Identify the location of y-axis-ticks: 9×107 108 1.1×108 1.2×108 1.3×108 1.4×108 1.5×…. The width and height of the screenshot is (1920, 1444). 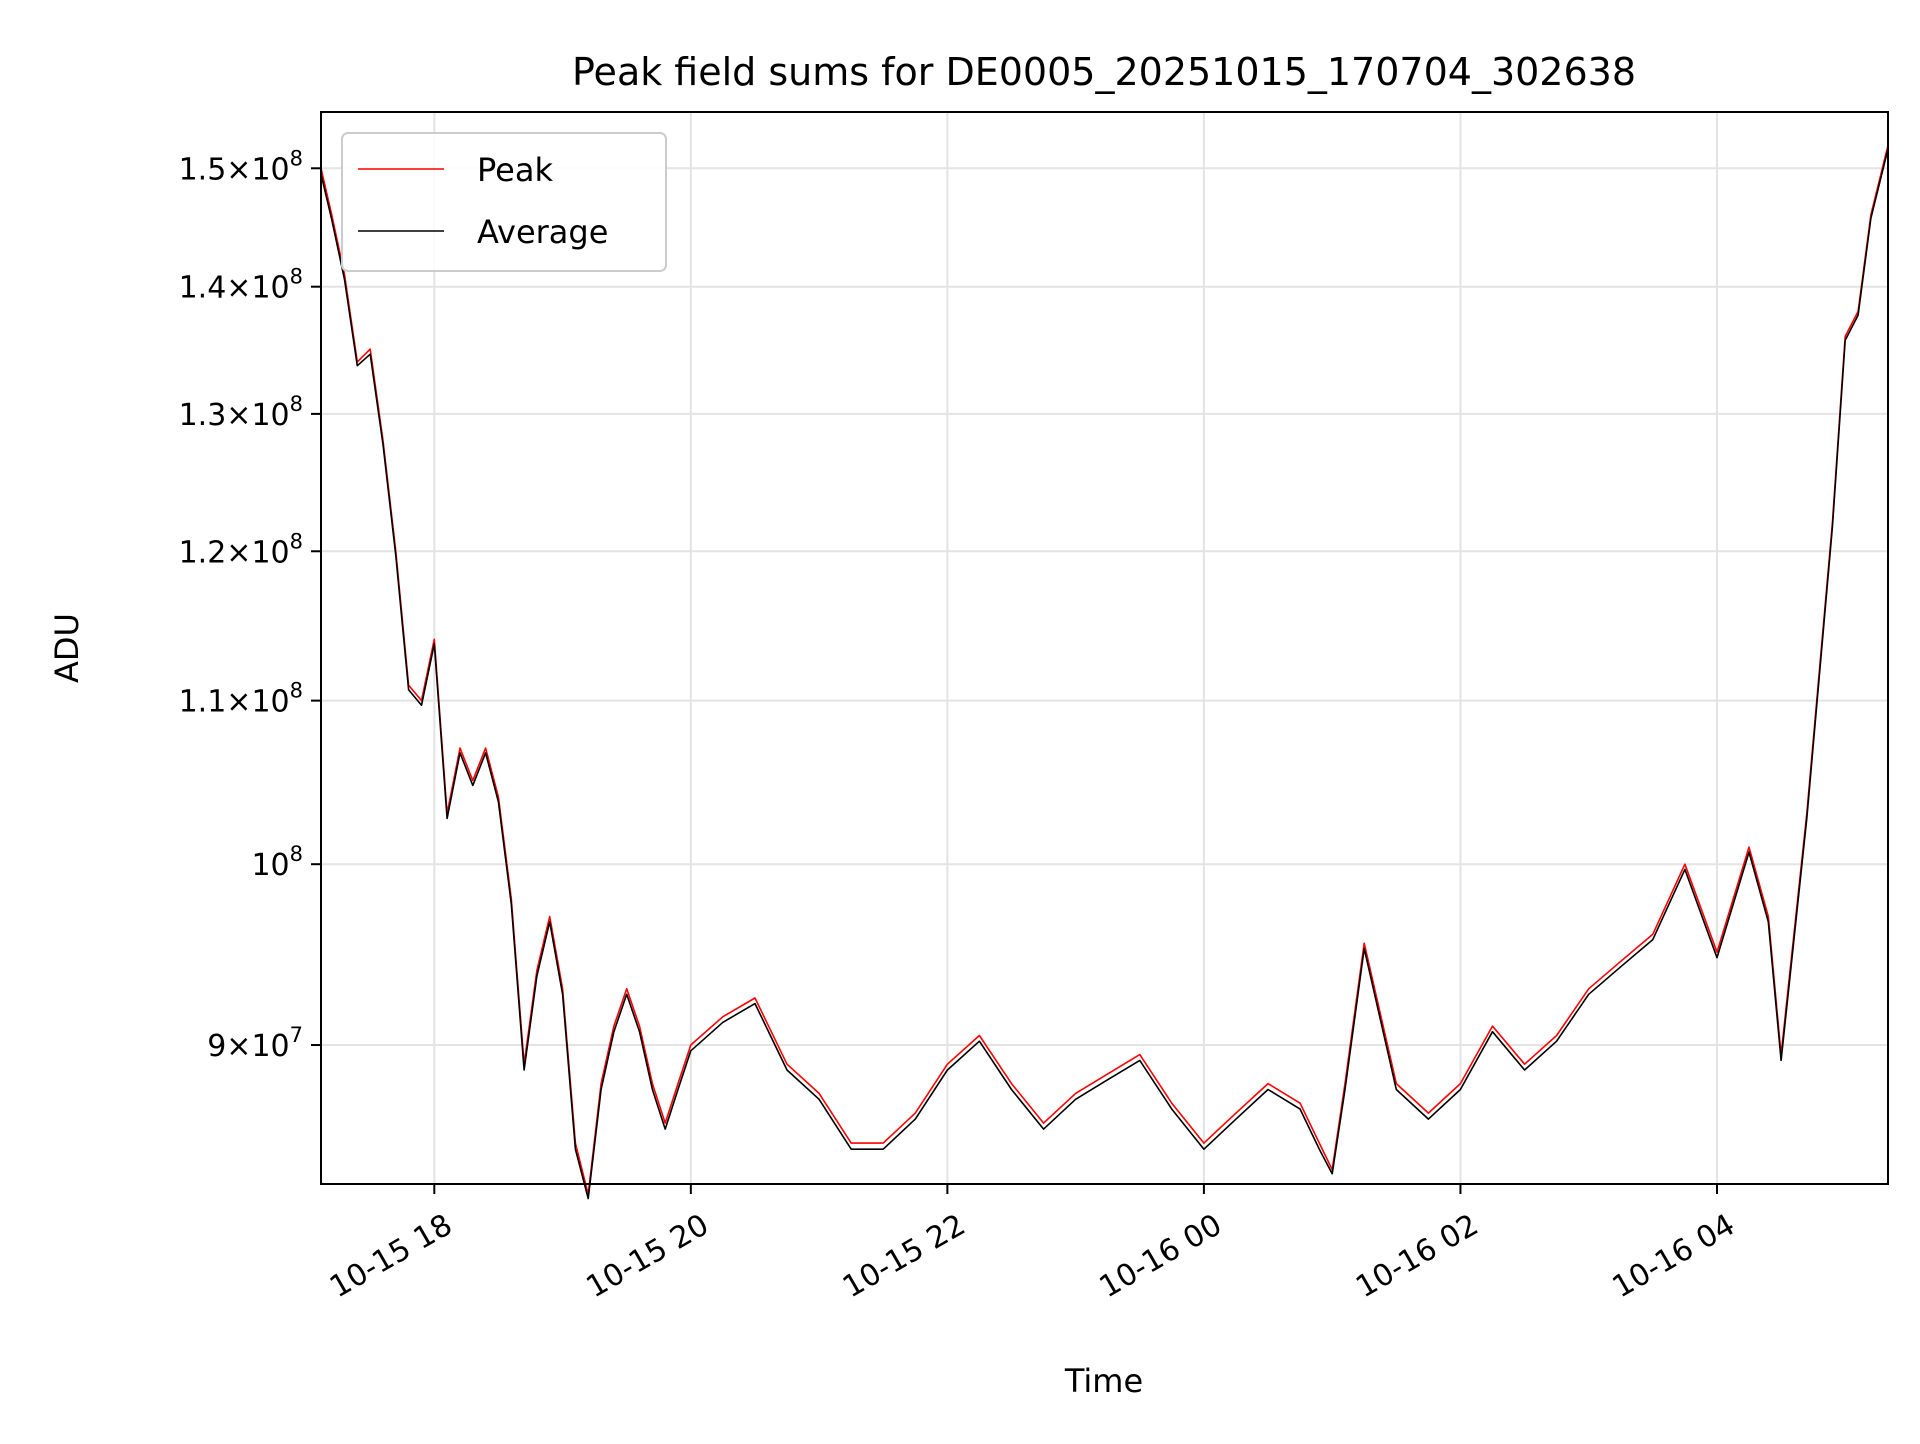
(250, 605).